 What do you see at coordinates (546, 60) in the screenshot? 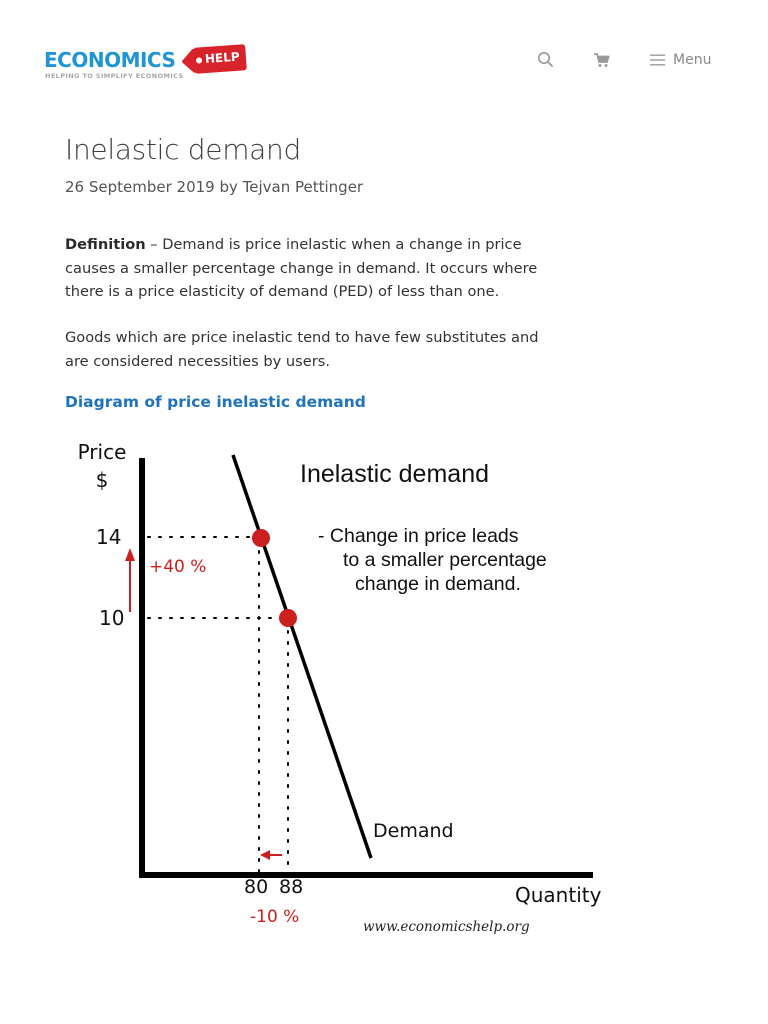
I see `search-icon` at bounding box center [546, 60].